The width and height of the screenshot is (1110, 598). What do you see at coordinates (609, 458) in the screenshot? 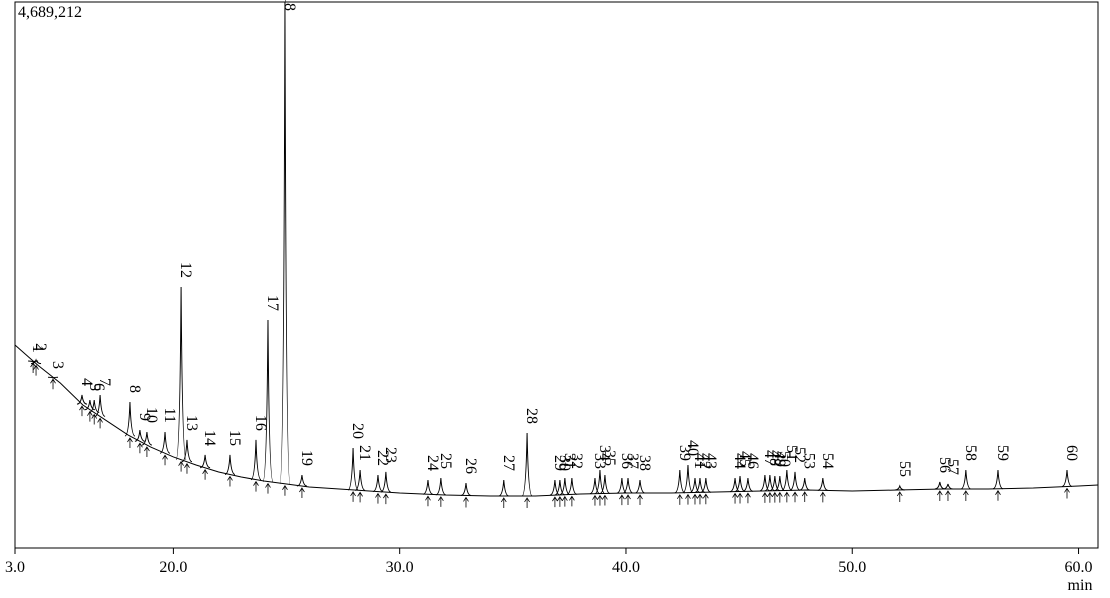
I see `peak-label: 35` at bounding box center [609, 458].